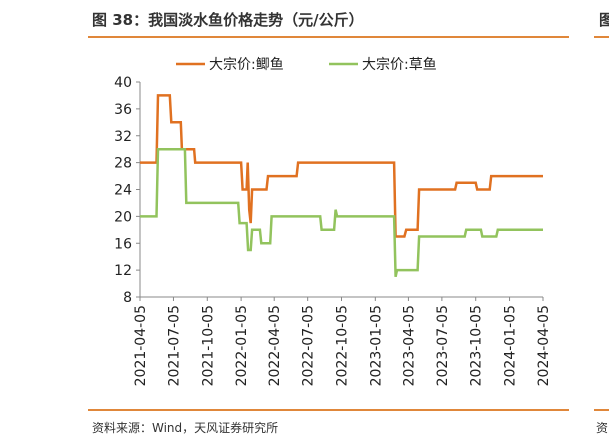 The image size is (609, 447). I want to click on x-tick-label: 2022-04-05, so click(275, 345).